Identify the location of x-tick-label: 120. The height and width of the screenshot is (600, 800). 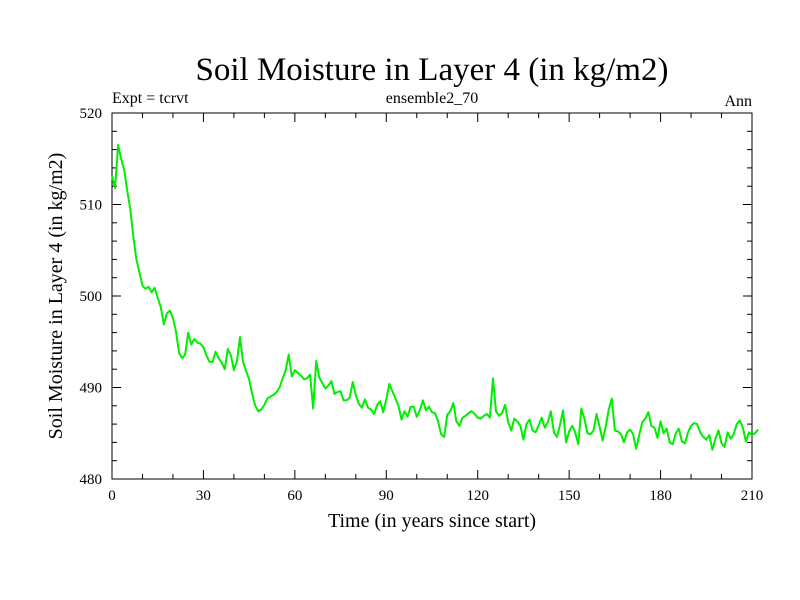
(477, 496).